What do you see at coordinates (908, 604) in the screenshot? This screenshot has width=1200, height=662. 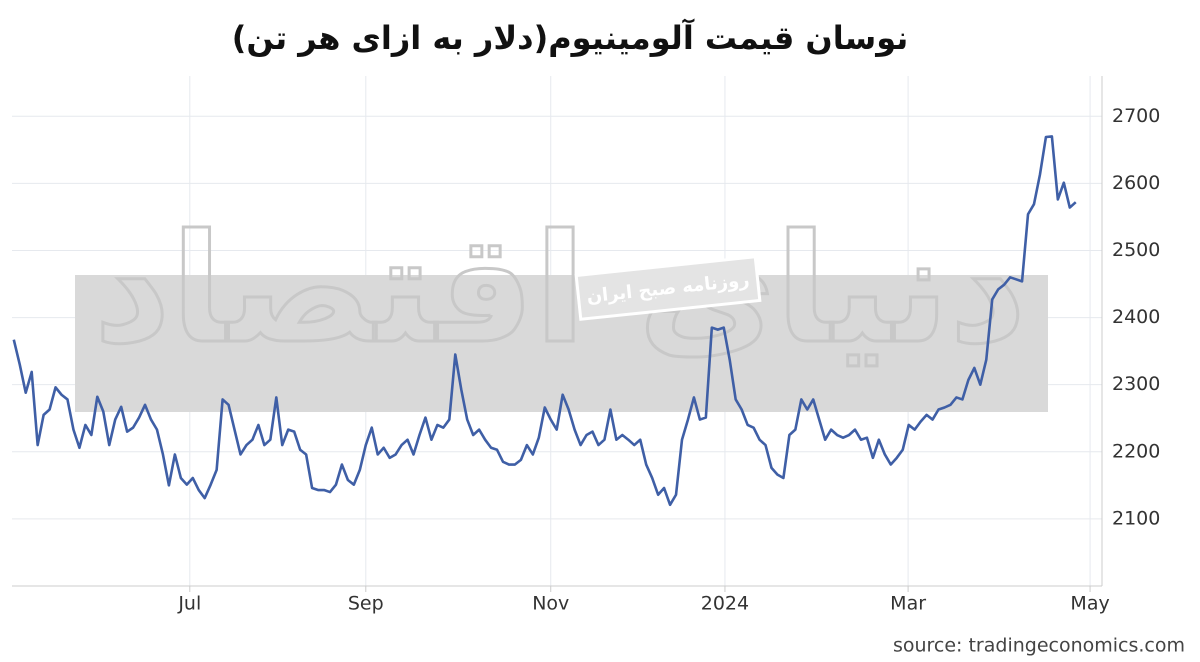 I see `x-tick-label: Mar` at bounding box center [908, 604].